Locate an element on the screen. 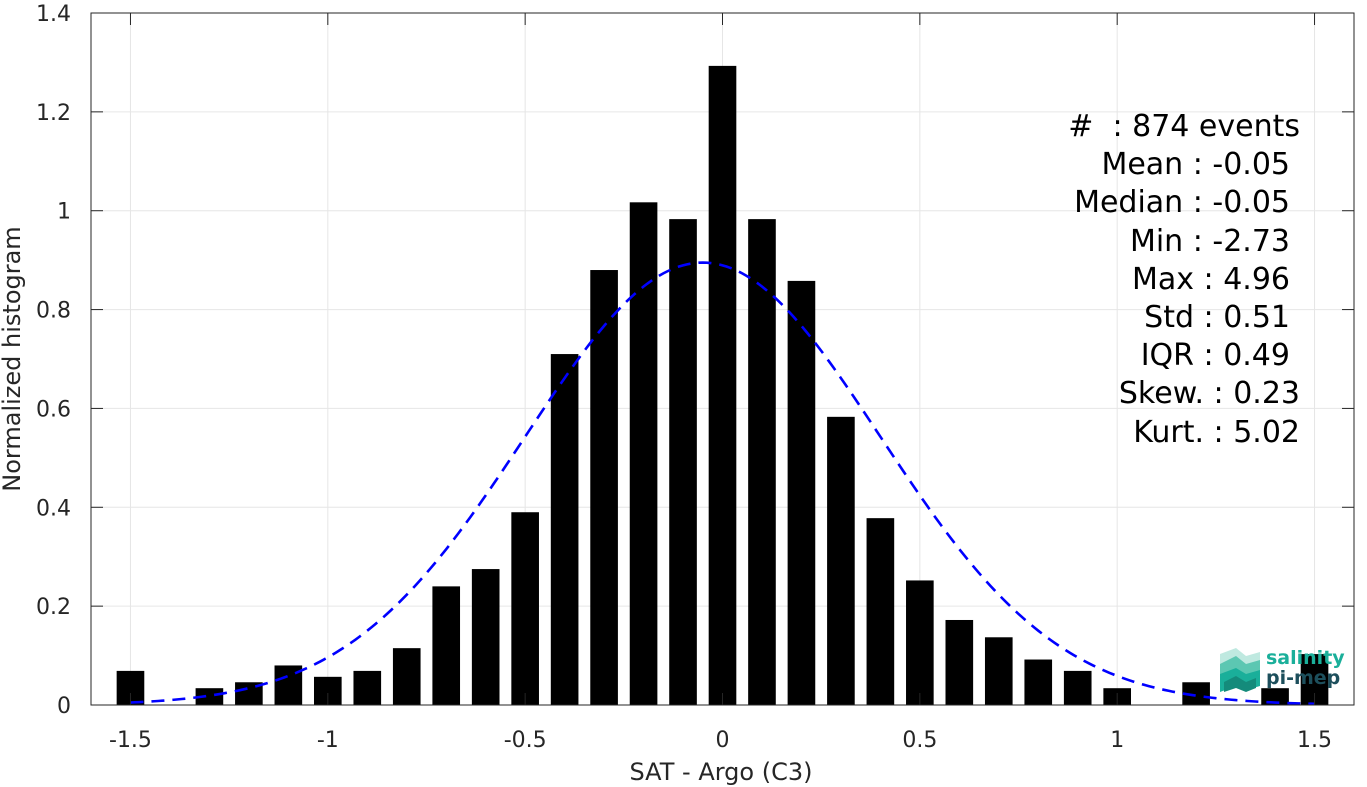 The image size is (1367, 787). y-tick-label: 0 is located at coordinates (64, 706).